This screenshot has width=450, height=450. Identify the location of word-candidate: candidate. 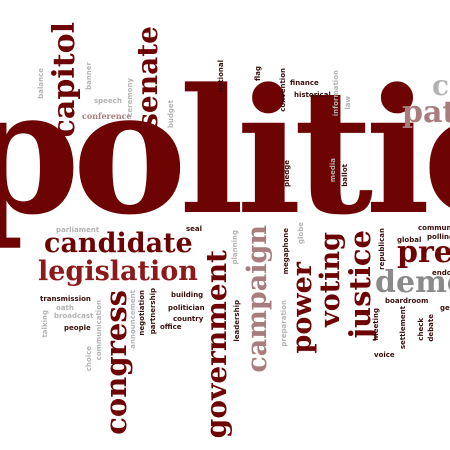
(118, 243).